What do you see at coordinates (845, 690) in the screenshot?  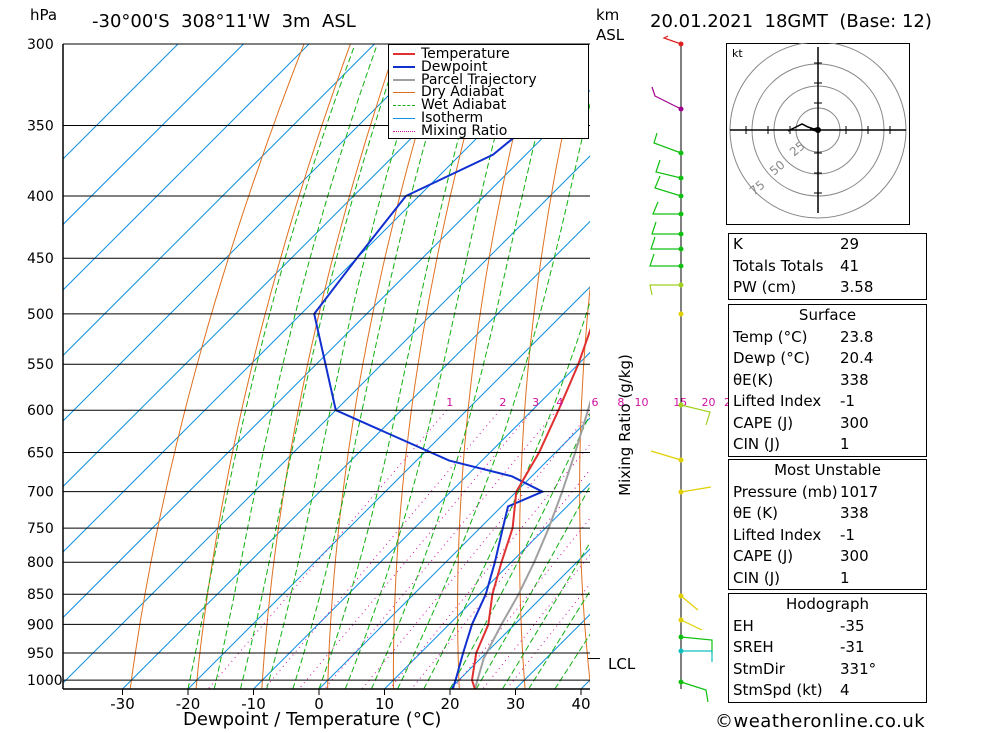 I see `hodo-value: 4` at bounding box center [845, 690].